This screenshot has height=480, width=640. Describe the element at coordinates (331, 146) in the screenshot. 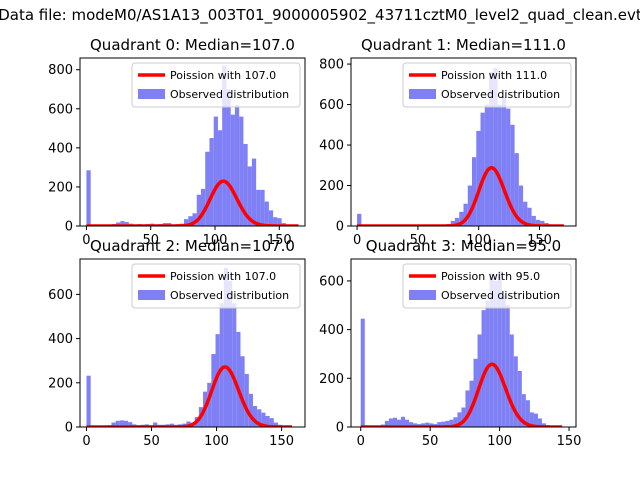

I see `y-tick-label: 400` at that location.